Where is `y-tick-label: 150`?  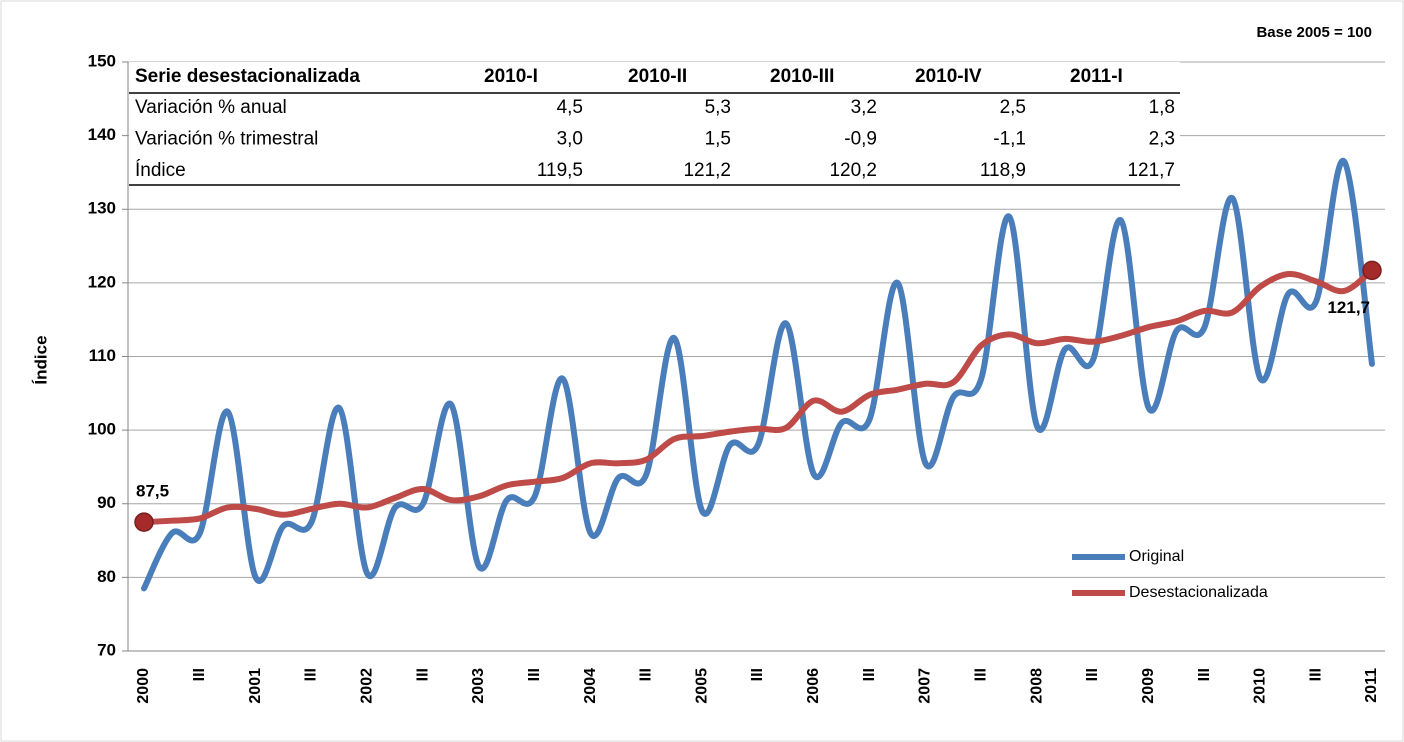 y-tick-label: 150 is located at coordinates (102, 60).